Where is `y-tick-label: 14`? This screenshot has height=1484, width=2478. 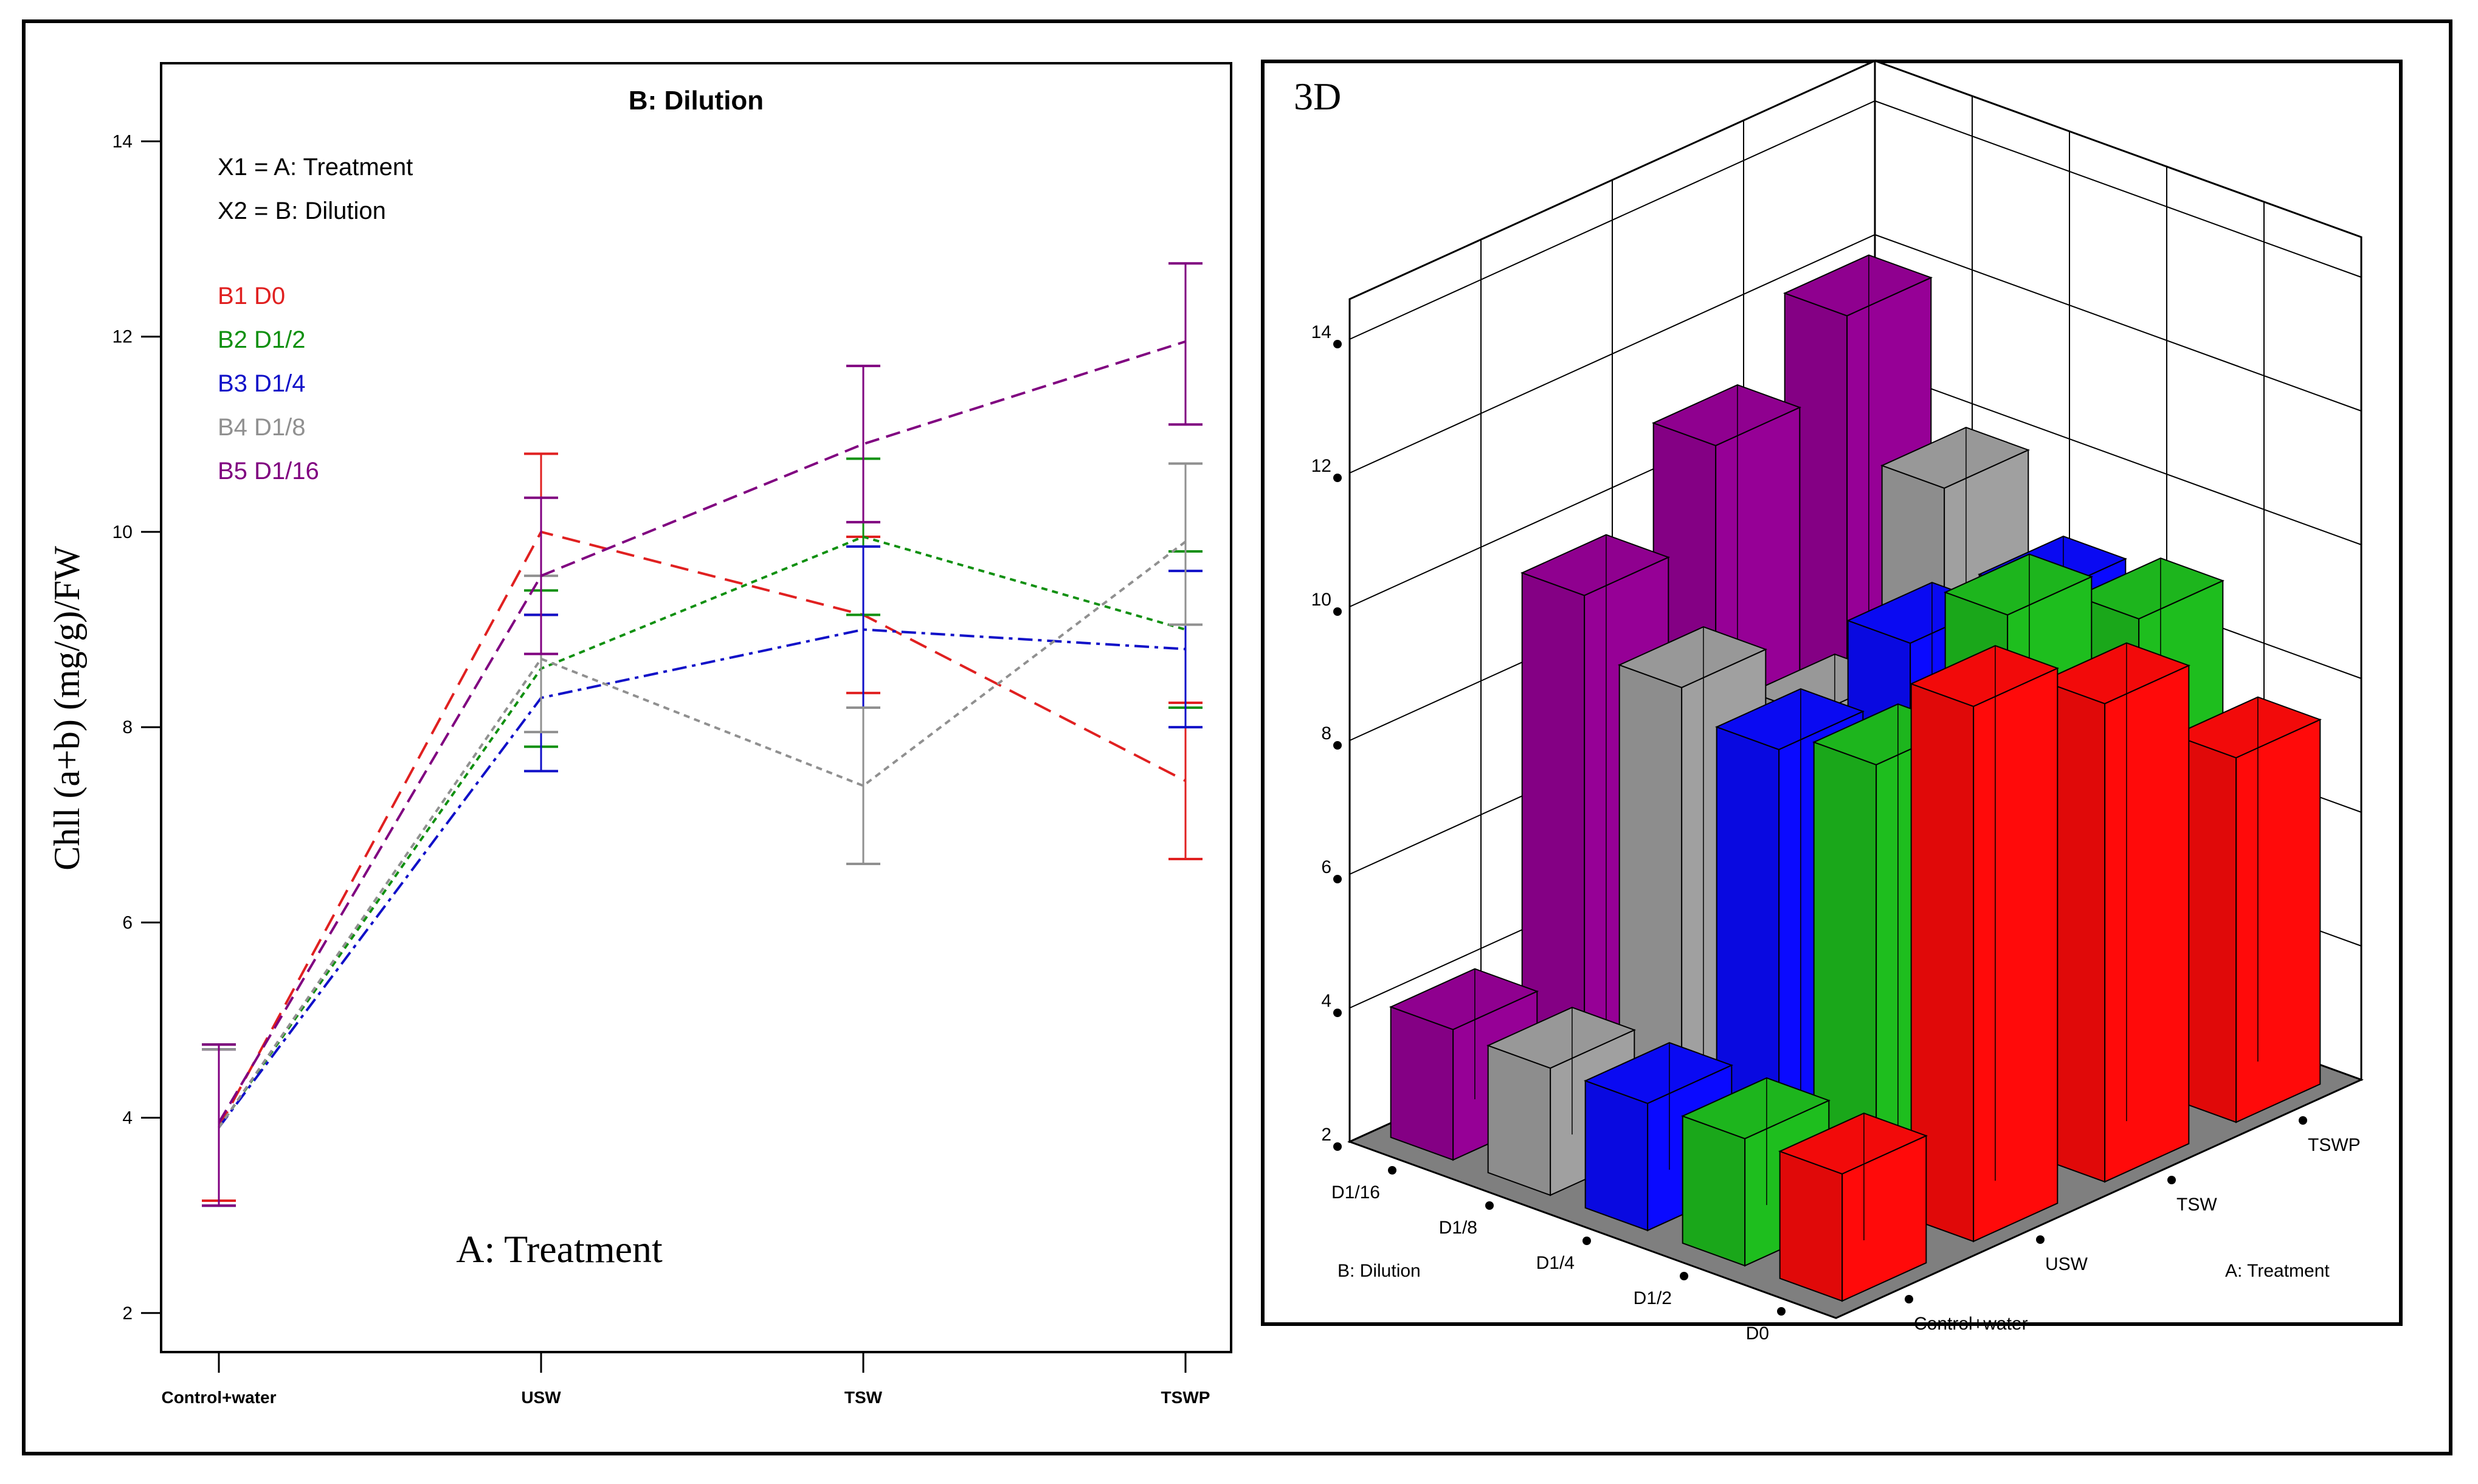 y-tick-label: 14 is located at coordinates (122, 141).